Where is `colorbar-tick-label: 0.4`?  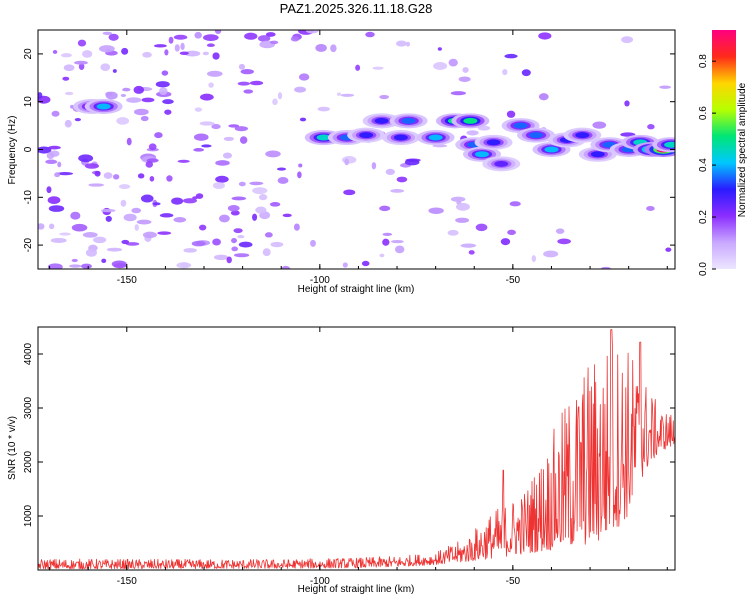
colorbar-tick-label: 0.4 is located at coordinates (703, 165).